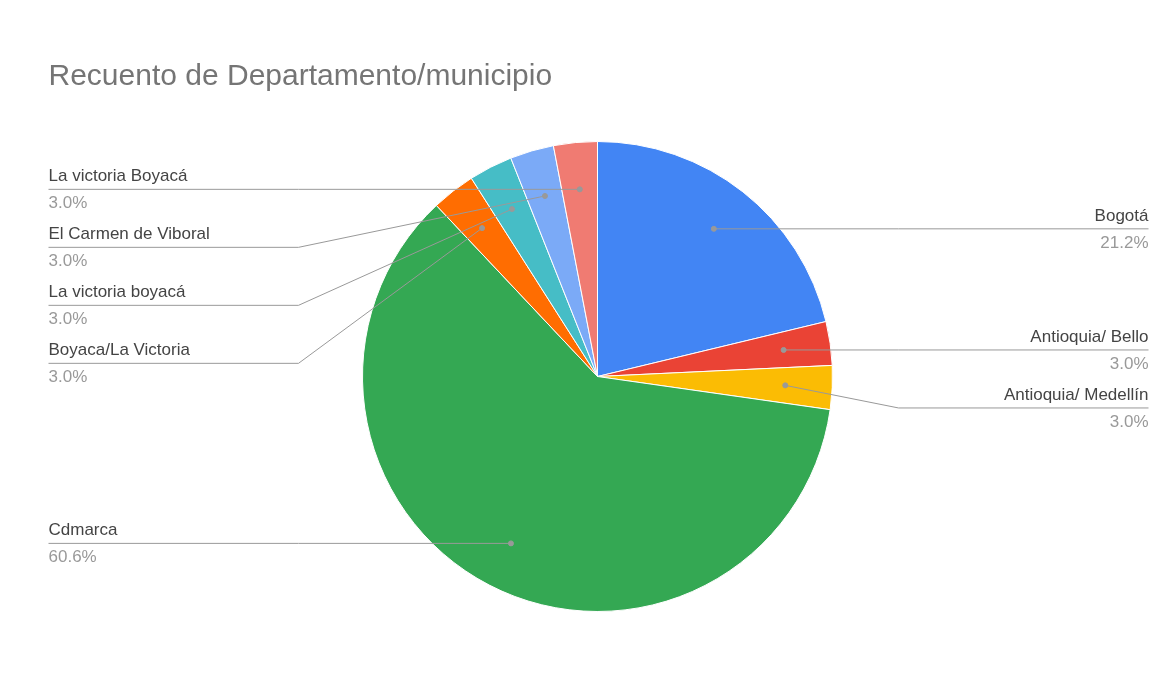 The image size is (1173, 696). Describe the element at coordinates (72, 557) in the screenshot. I see `data-label: 60.6%` at that location.